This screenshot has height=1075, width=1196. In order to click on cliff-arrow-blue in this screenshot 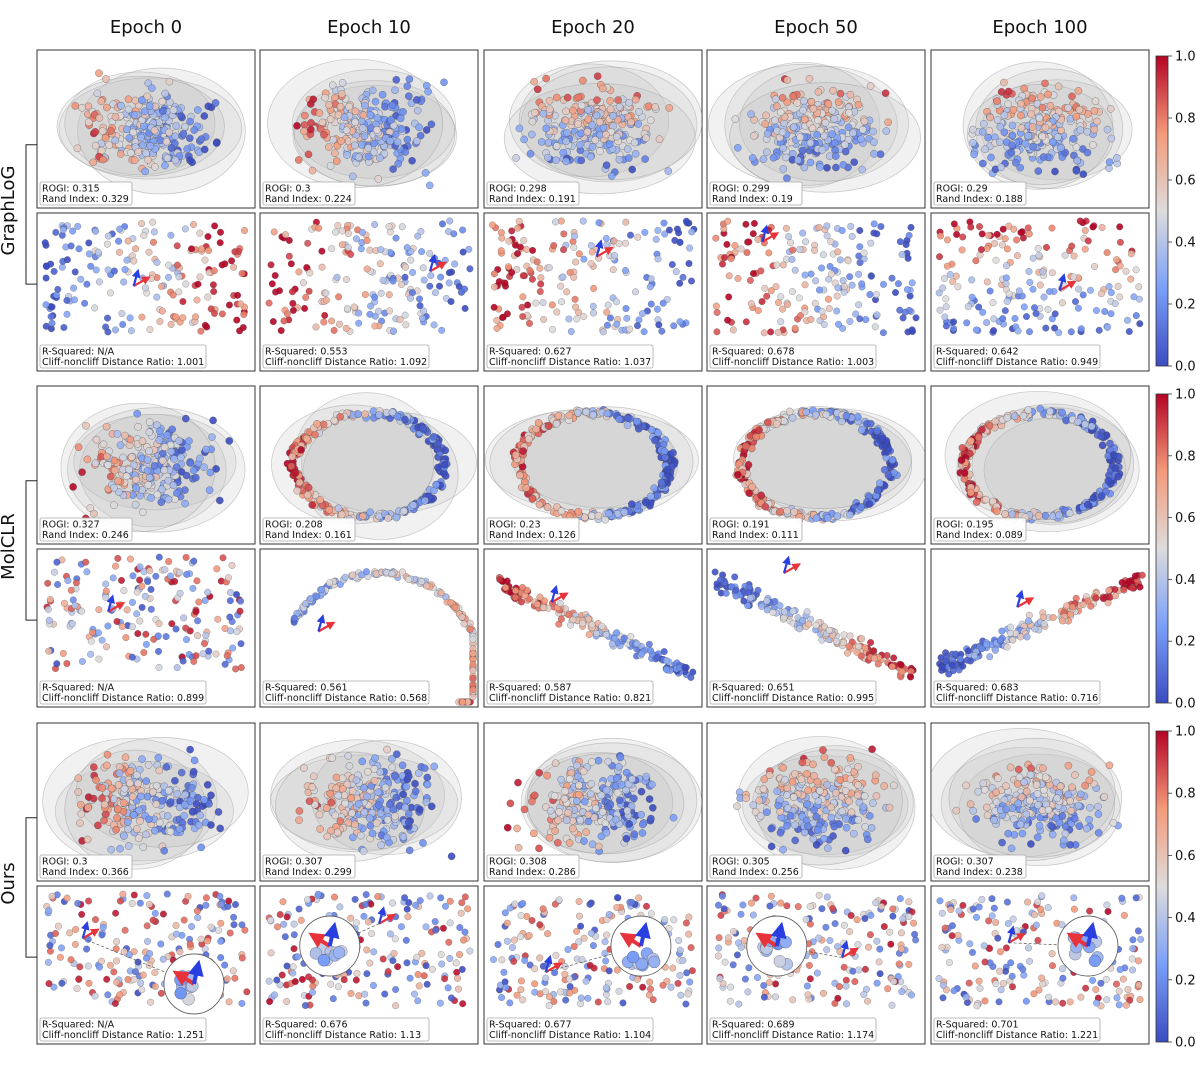, I will do `click(1062, 282)`.